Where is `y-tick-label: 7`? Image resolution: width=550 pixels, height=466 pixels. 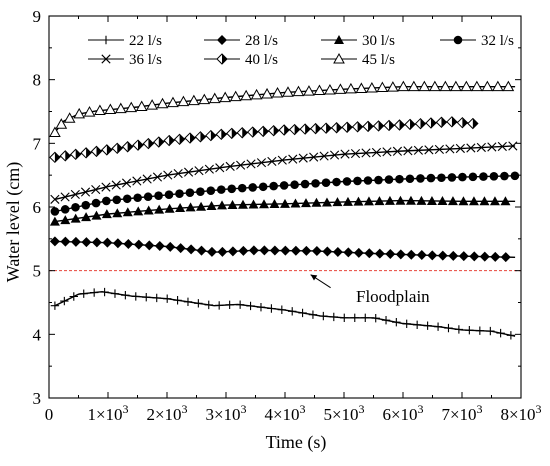 y-tick-label: 7 is located at coordinates (37, 143).